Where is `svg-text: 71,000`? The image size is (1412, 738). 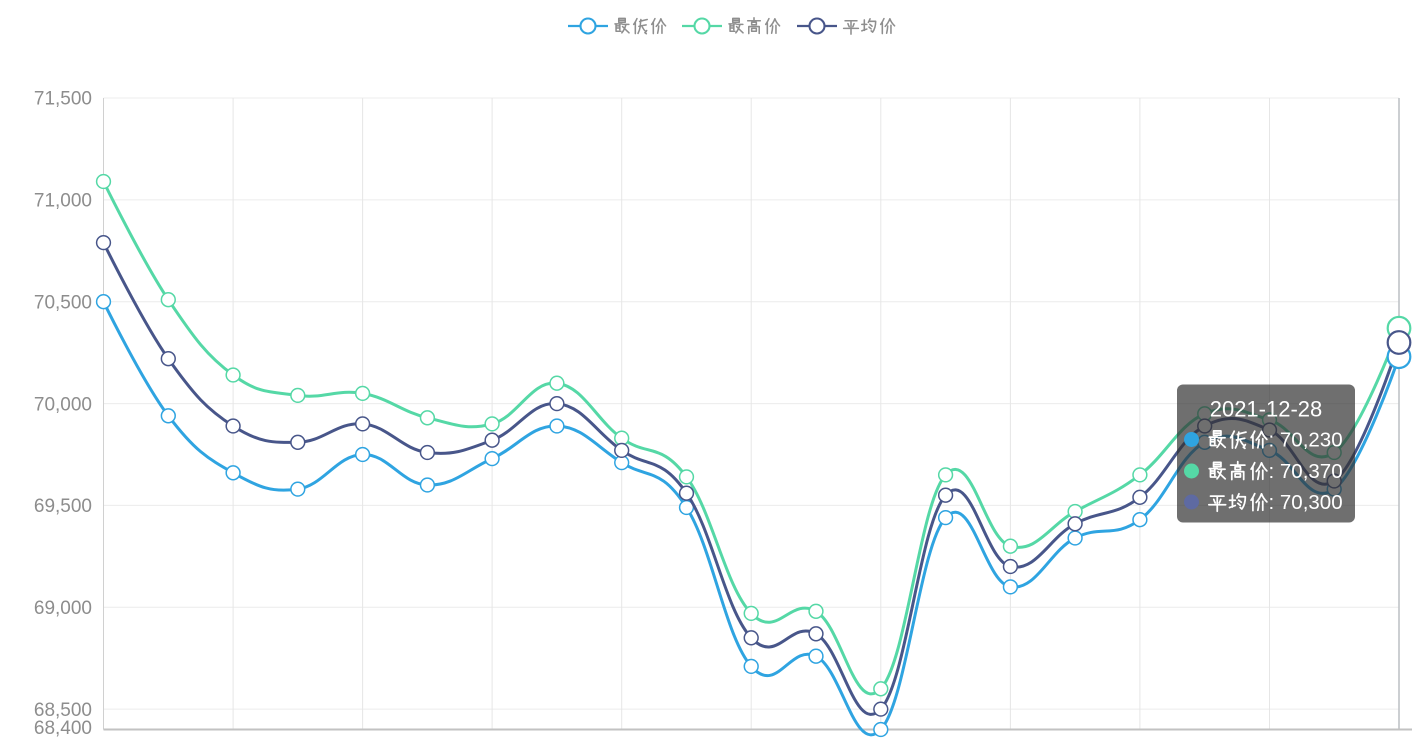
svg-text: 71,000 is located at coordinates (63, 201).